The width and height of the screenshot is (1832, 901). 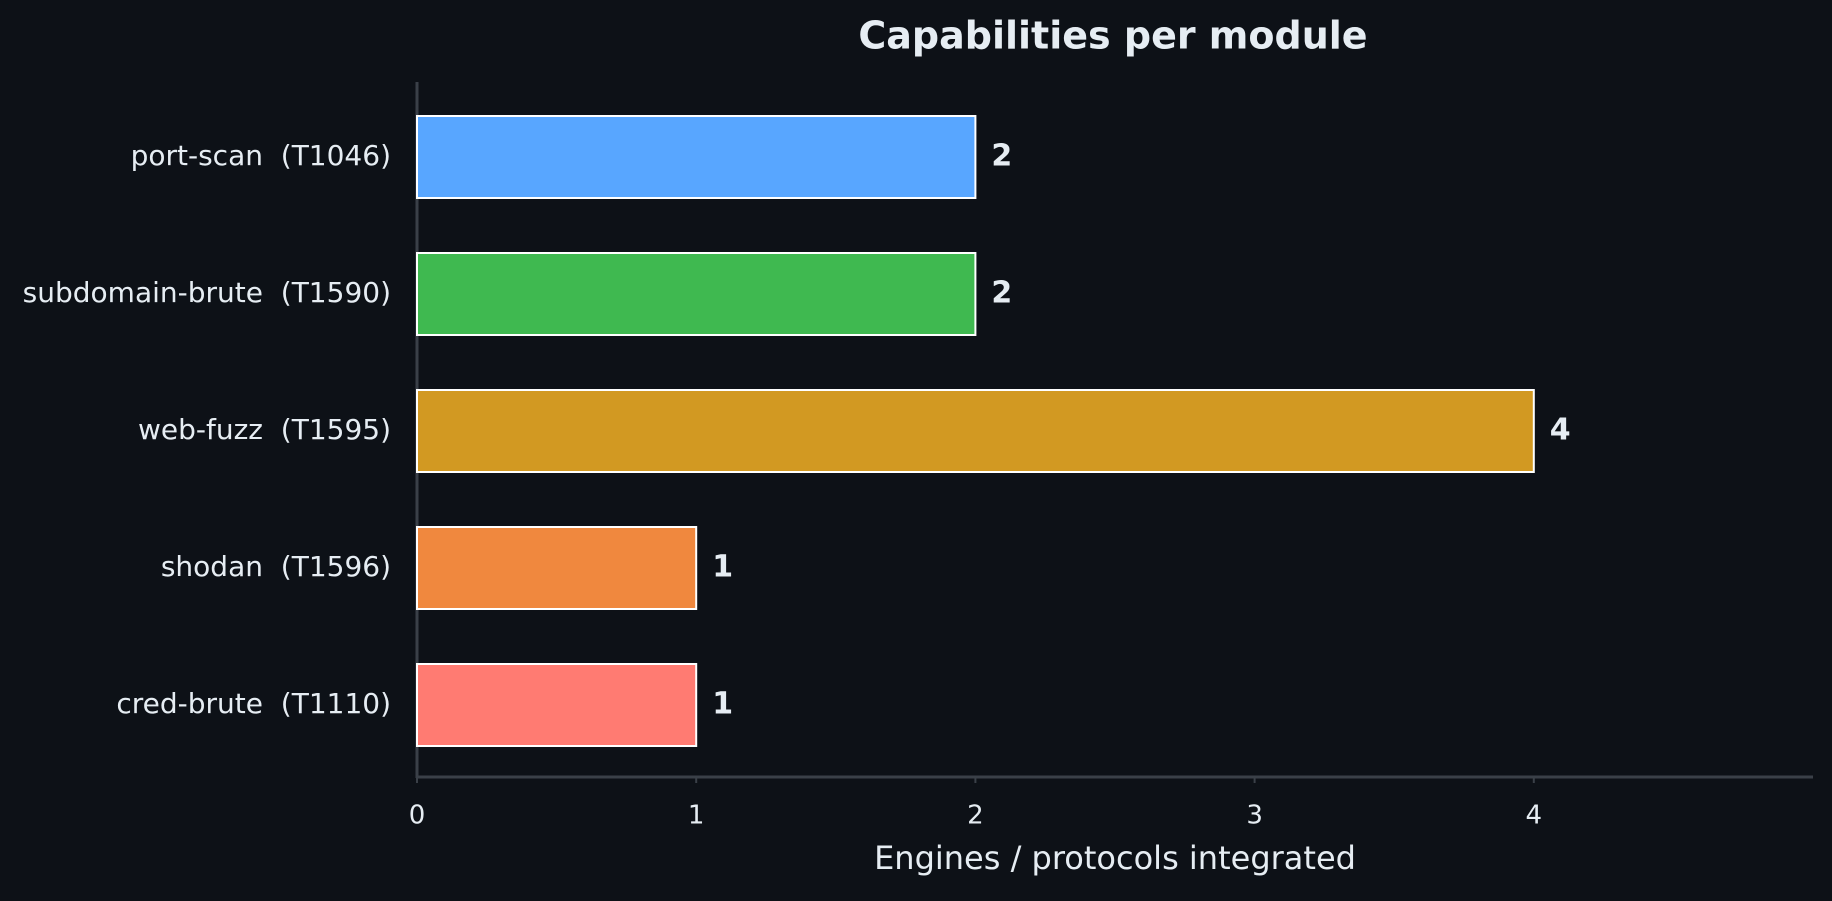 What do you see at coordinates (696, 816) in the screenshot?
I see `x-tick-label: 1` at bounding box center [696, 816].